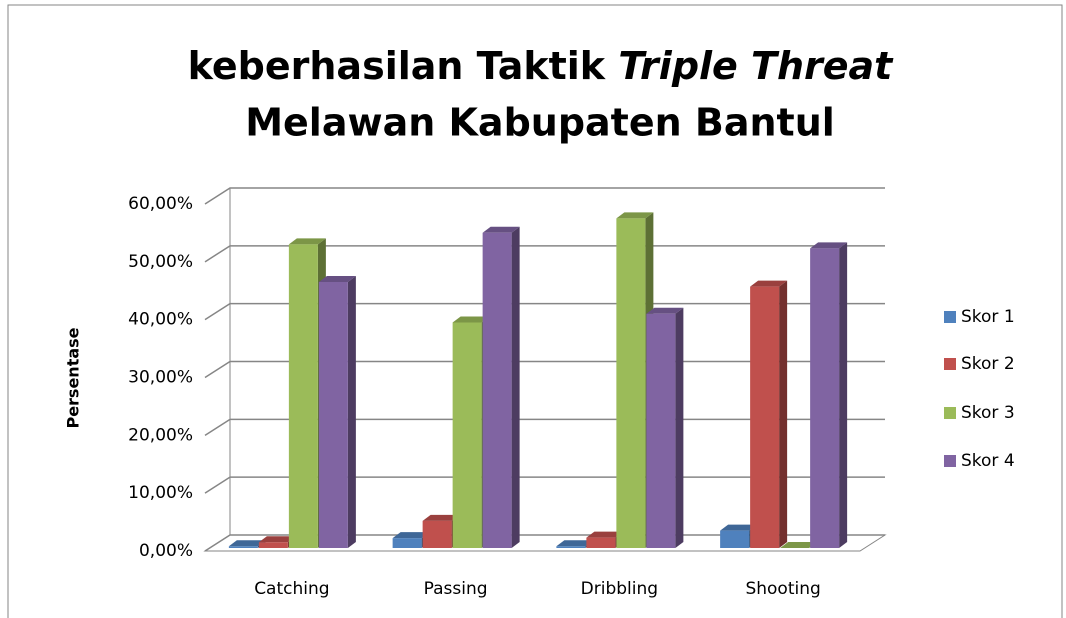 This screenshot has width=1066, height=618. What do you see at coordinates (73, 377) in the screenshot?
I see `y-axis-label: Persentase` at bounding box center [73, 377].